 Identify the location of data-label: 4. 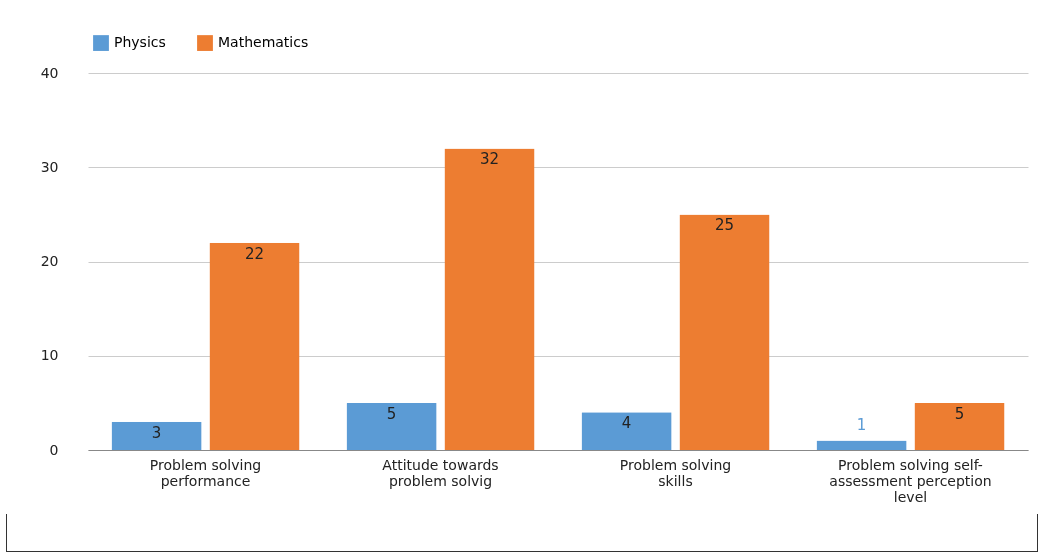
(626, 423).